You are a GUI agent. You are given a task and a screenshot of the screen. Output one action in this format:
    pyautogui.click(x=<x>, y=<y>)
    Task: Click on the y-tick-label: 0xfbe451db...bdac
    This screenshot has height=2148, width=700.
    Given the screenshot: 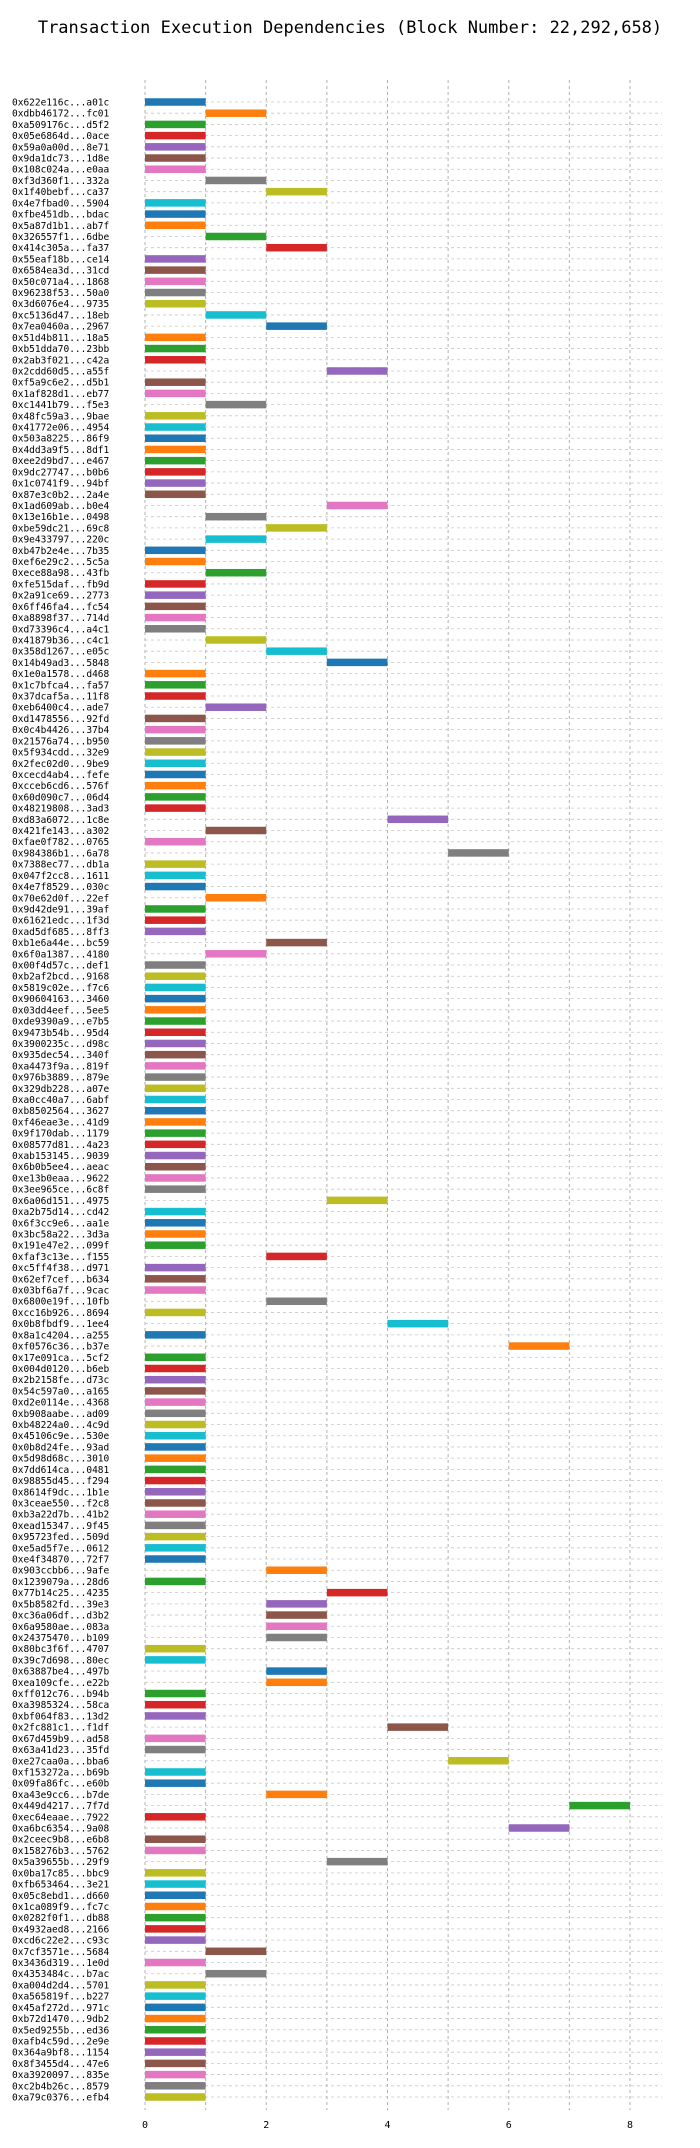 What is the action you would take?
    pyautogui.click(x=60, y=215)
    